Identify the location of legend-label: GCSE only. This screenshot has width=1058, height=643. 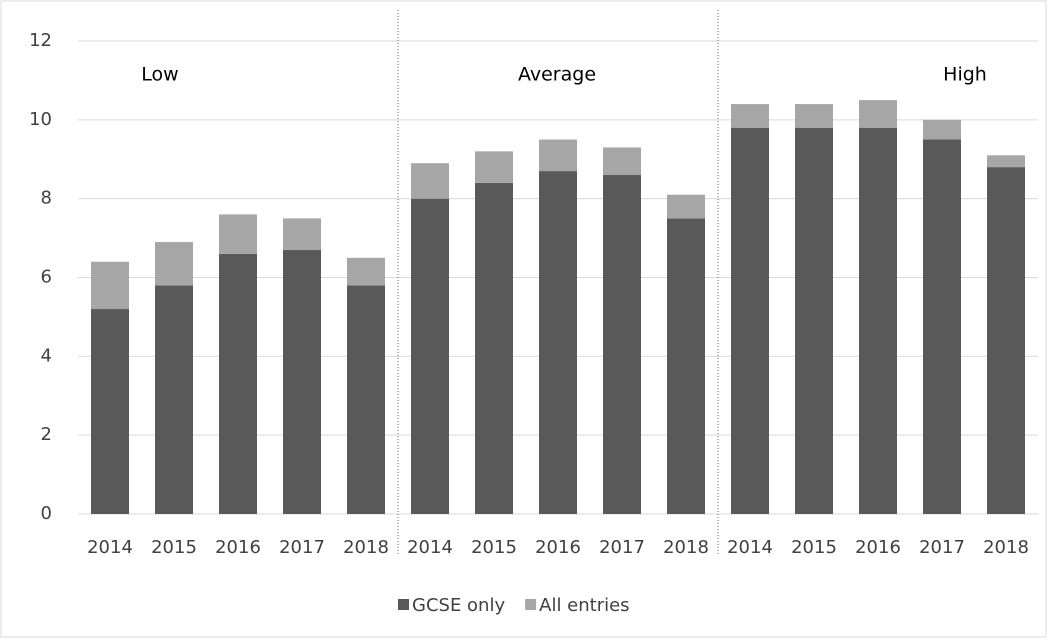
(458, 605).